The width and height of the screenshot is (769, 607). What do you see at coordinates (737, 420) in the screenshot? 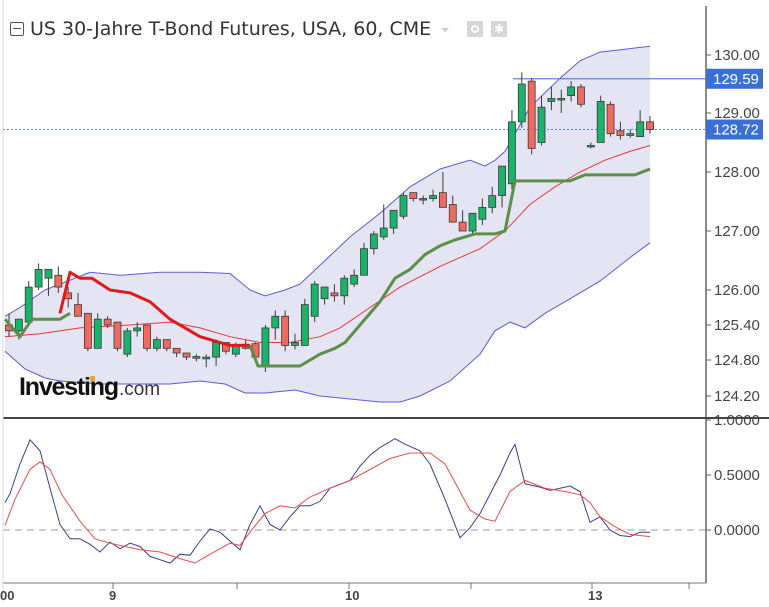
I see `osc-tick-label: 1.0000` at bounding box center [737, 420].